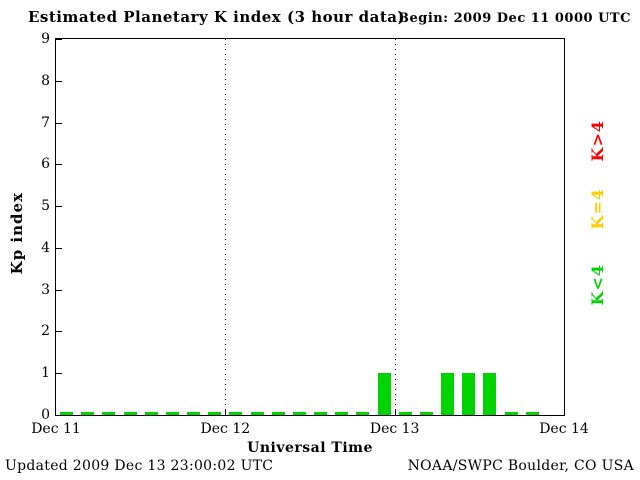 The height and width of the screenshot is (480, 640). What do you see at coordinates (45, 164) in the screenshot?
I see `y-tick-label: 6` at bounding box center [45, 164].